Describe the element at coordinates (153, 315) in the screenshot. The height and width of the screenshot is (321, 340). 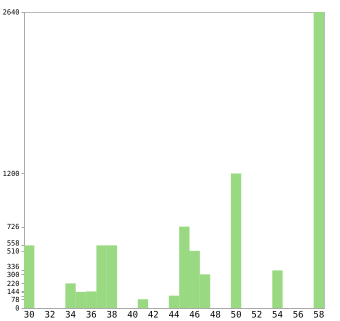
I see `x-tick-label: 42` at that location.